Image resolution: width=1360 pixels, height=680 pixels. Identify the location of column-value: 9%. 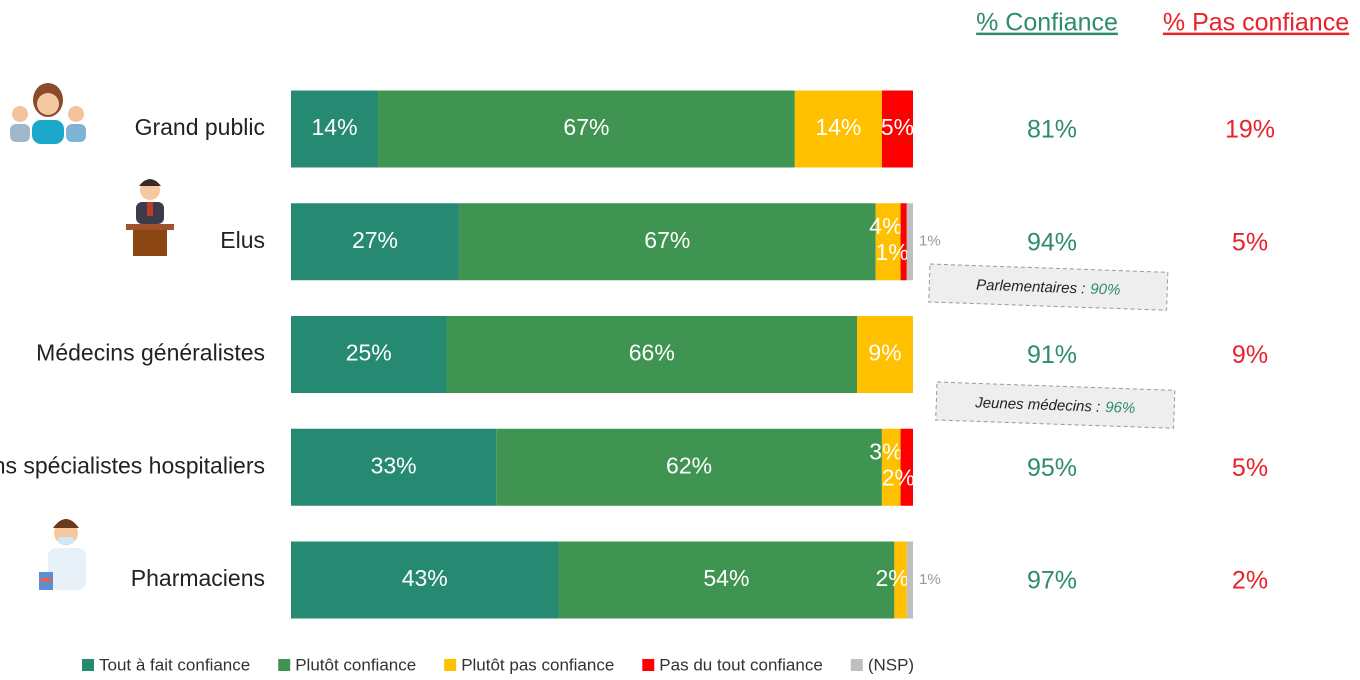
(1250, 355).